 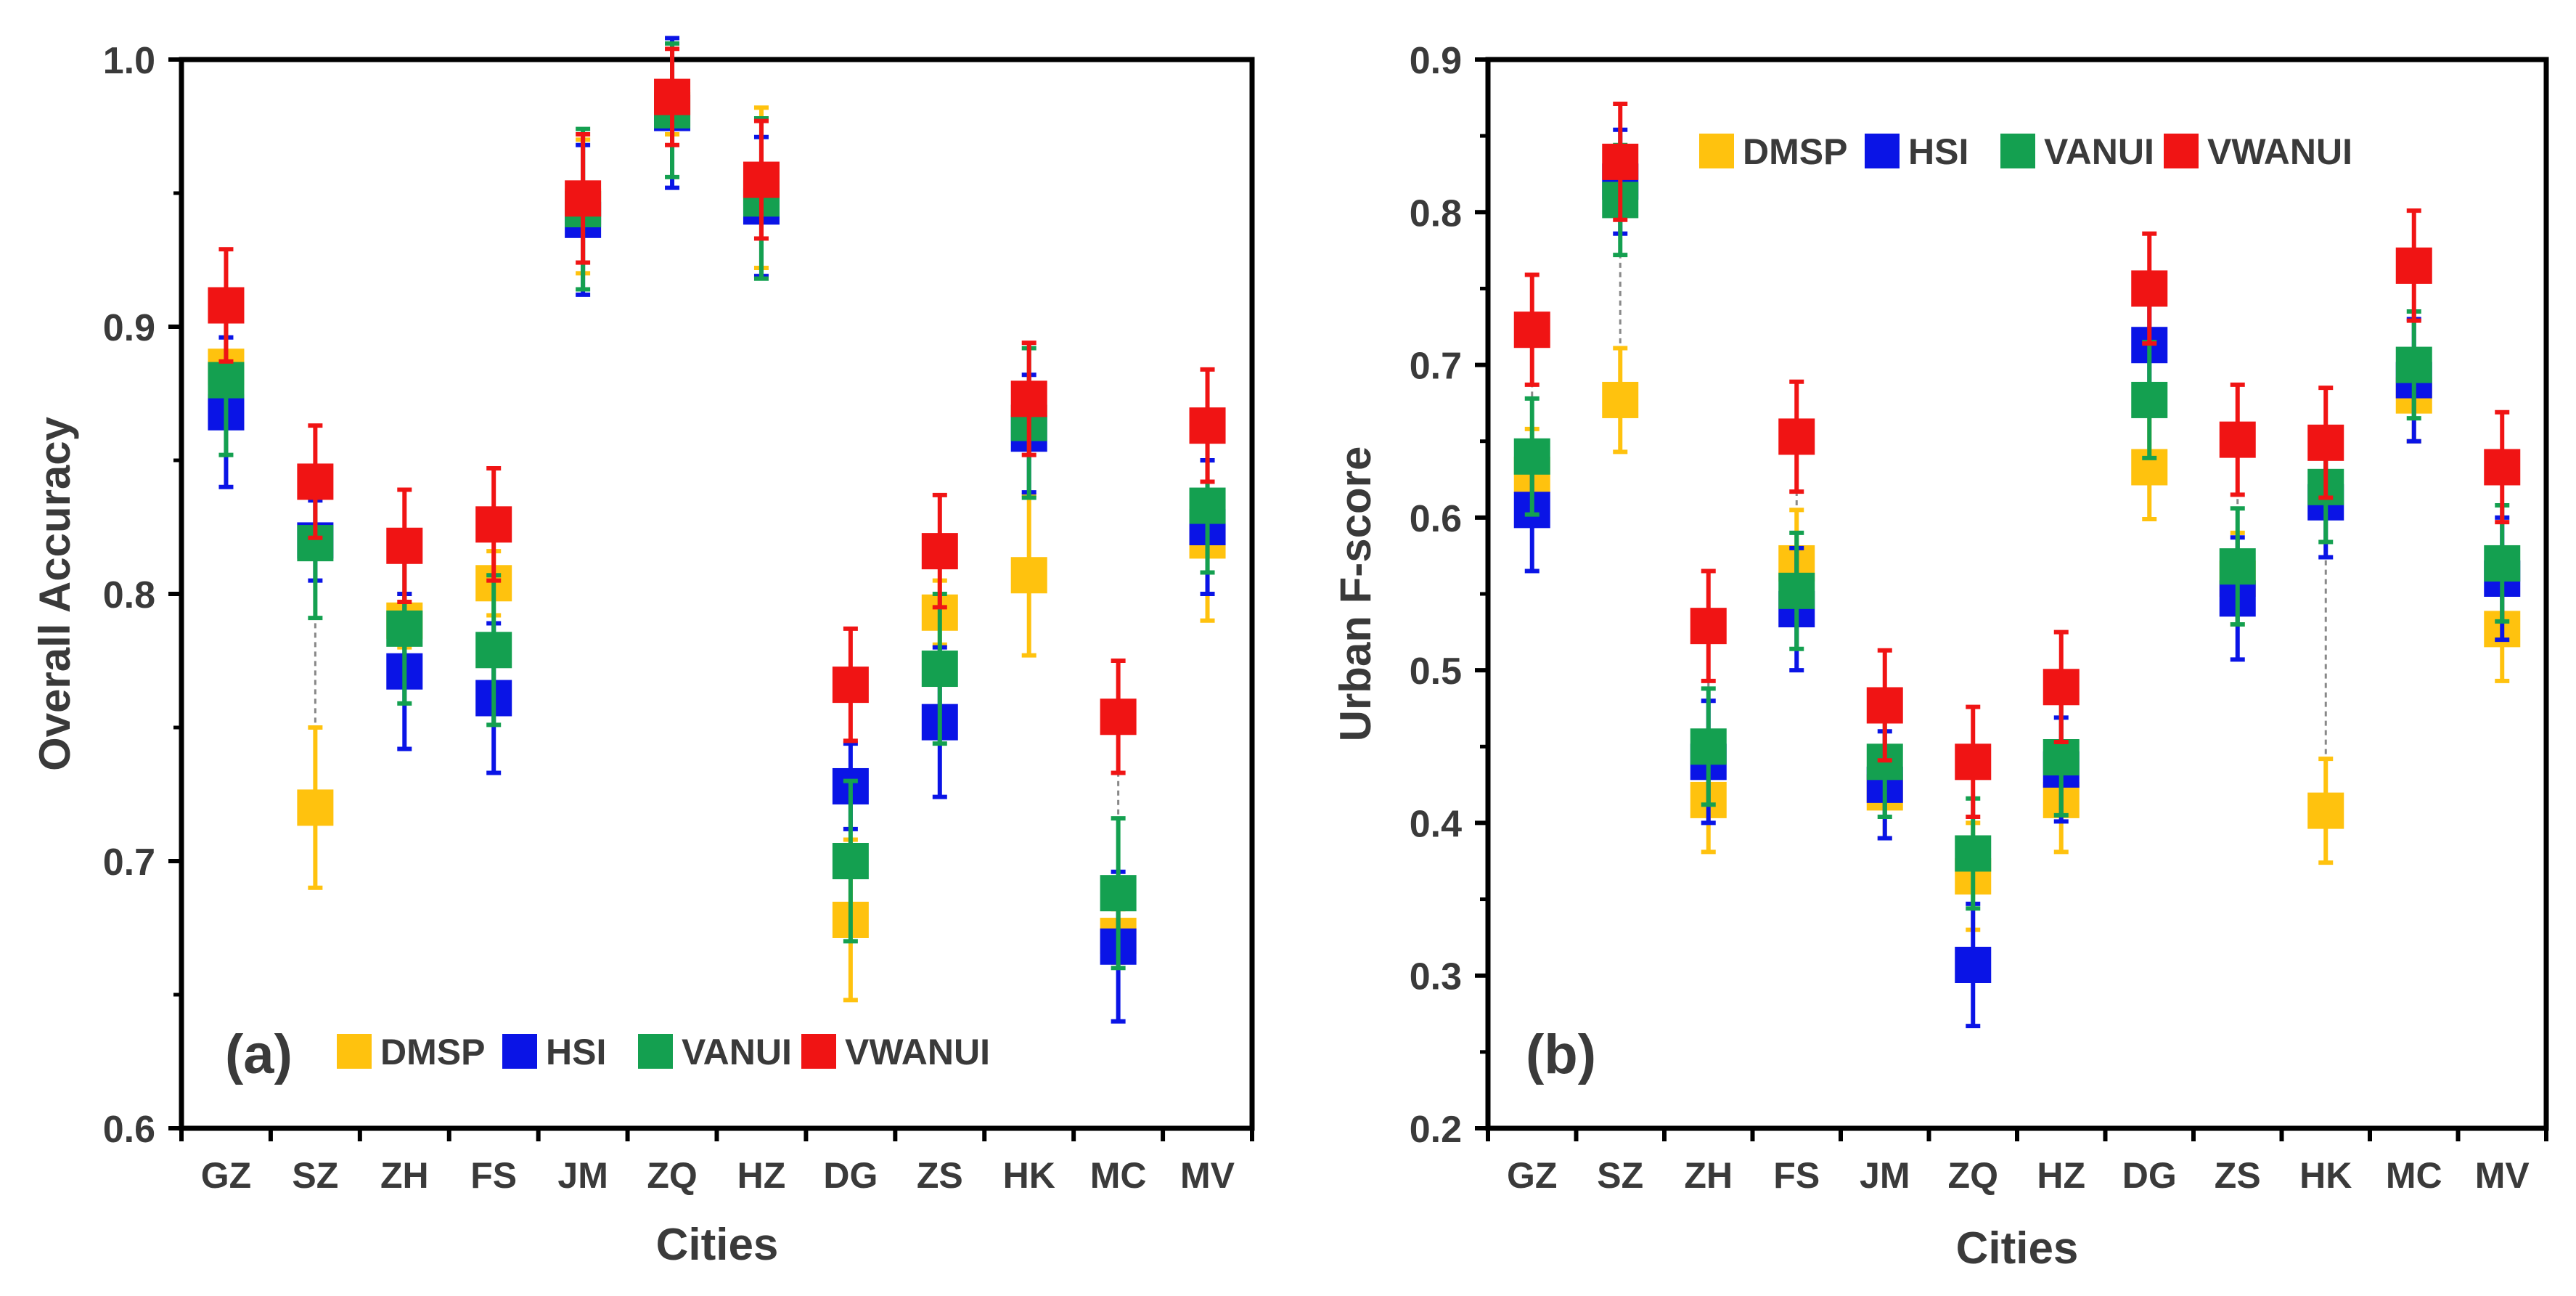 What do you see at coordinates (717, 1162) in the screenshot?
I see `panel-a-x-axis: GZ SZ ZH FS JM ZQ HZ DG ZS HK MC MV` at bounding box center [717, 1162].